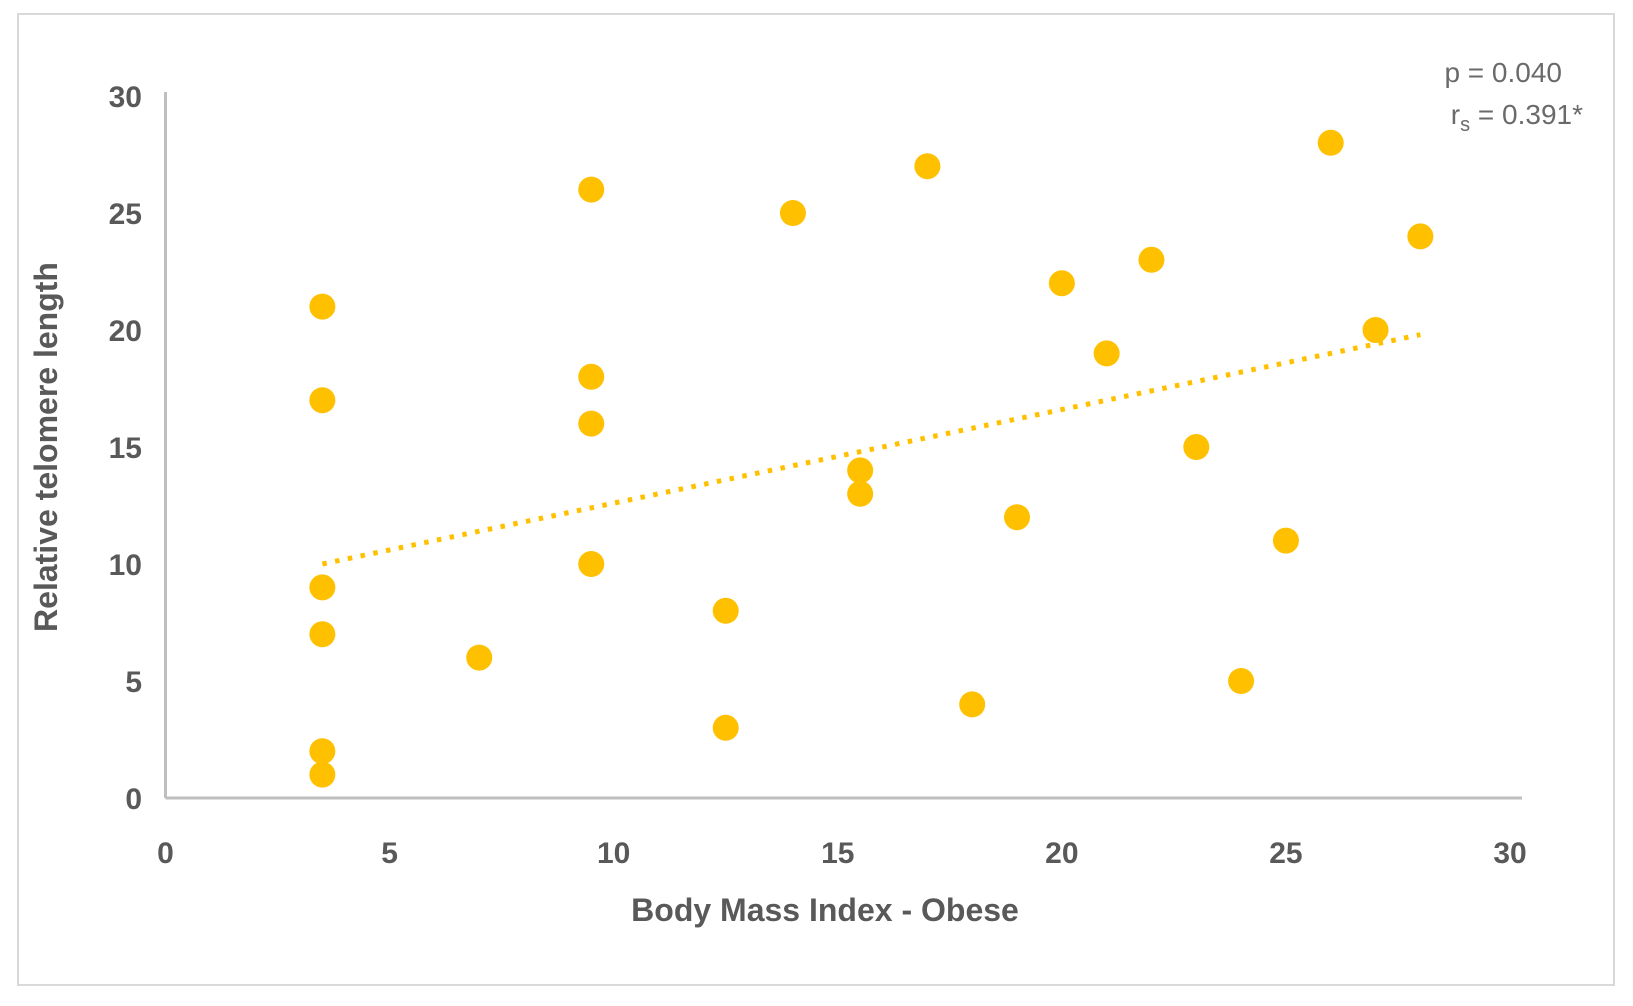 This screenshot has height=1006, width=1633. What do you see at coordinates (1285, 853) in the screenshot?
I see `x-tick-label: 25` at bounding box center [1285, 853].